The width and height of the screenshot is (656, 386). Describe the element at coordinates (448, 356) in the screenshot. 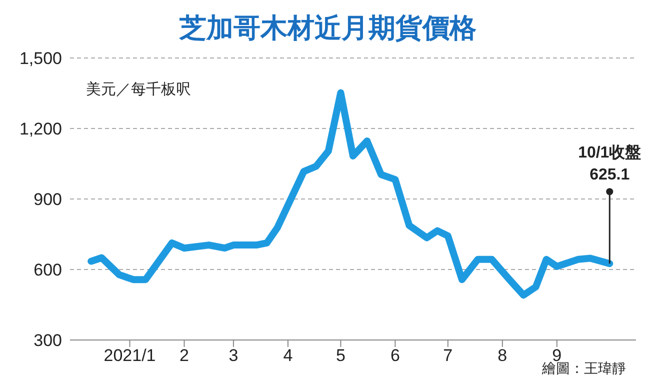

I see `x-tick-label: 7` at that location.